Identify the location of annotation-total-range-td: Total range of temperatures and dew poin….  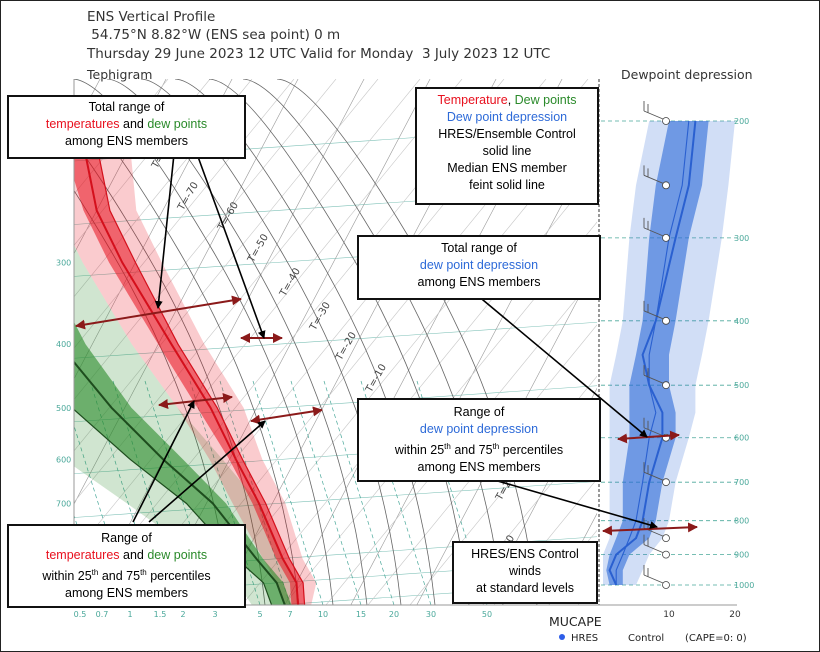
(126, 127).